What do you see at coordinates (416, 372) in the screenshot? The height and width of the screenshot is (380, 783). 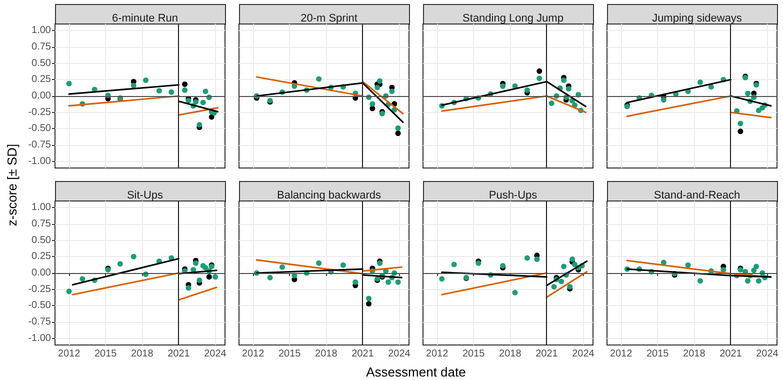 I see `x-axis-title: Assessment date` at bounding box center [416, 372].